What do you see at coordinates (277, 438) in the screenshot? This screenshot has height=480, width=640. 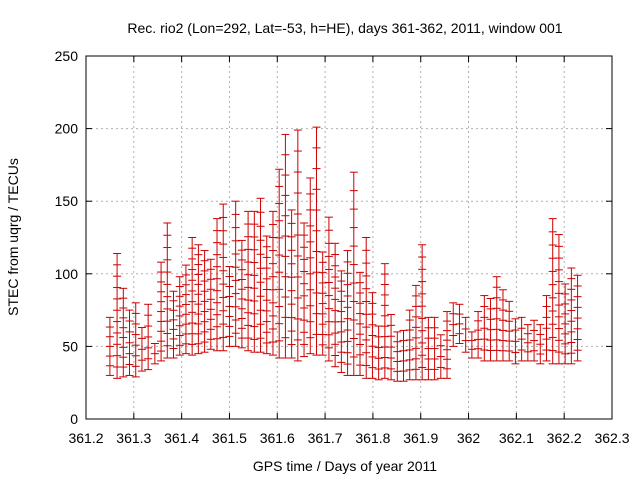 I see `x-tick-label: 361.6` at bounding box center [277, 438].